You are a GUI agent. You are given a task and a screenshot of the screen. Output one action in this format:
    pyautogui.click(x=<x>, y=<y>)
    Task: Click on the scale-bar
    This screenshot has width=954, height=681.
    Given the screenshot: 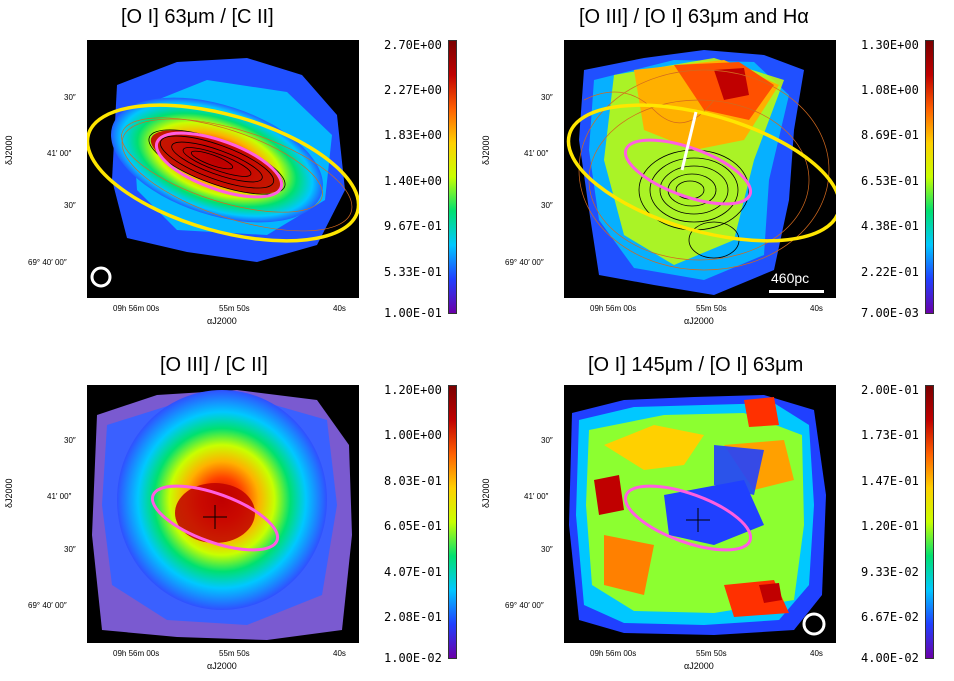 What is the action you would take?
    pyautogui.click(x=796, y=291)
    